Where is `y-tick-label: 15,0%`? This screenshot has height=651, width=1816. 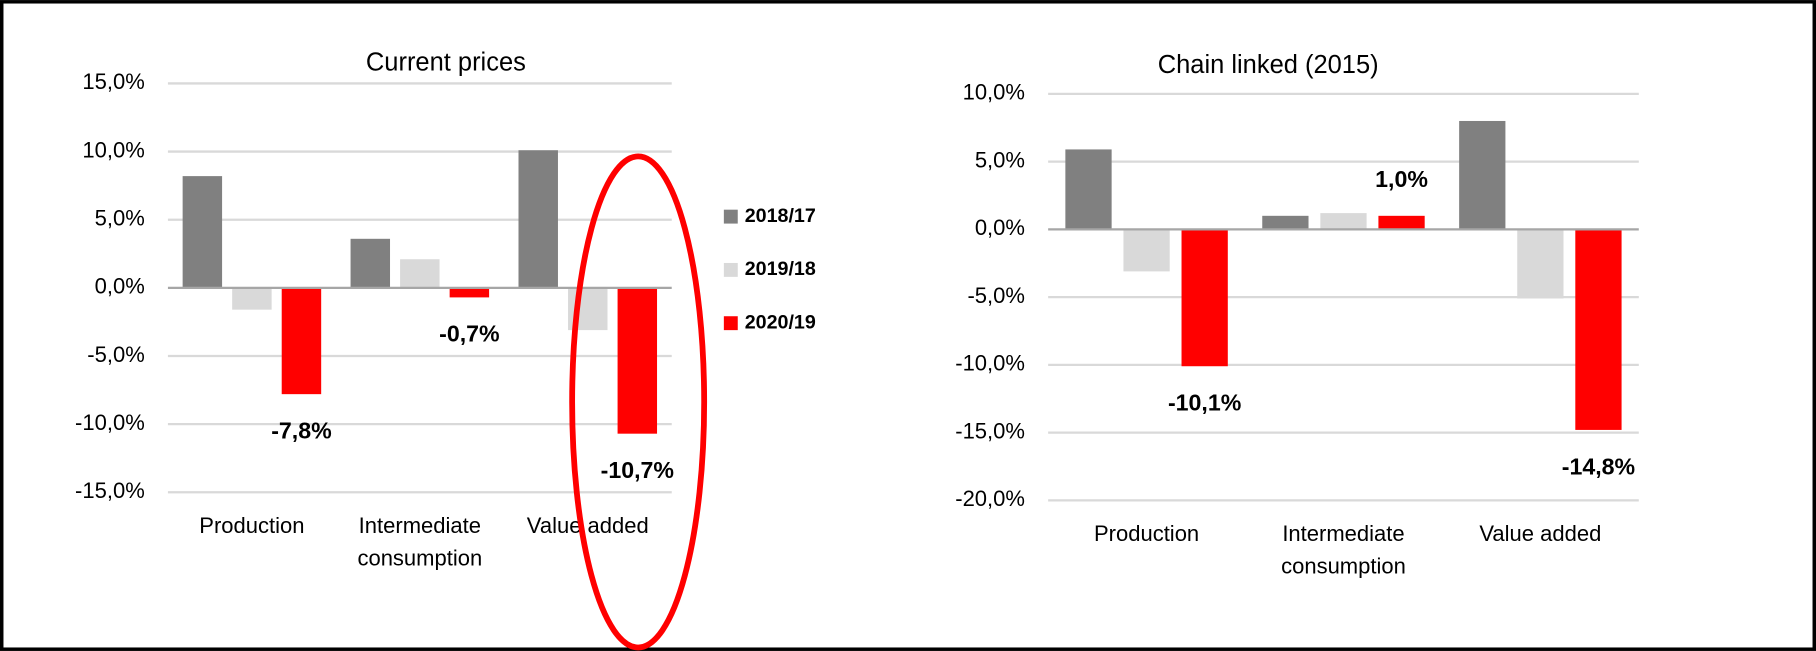
y-tick-label: 15,0% is located at coordinates (113, 81).